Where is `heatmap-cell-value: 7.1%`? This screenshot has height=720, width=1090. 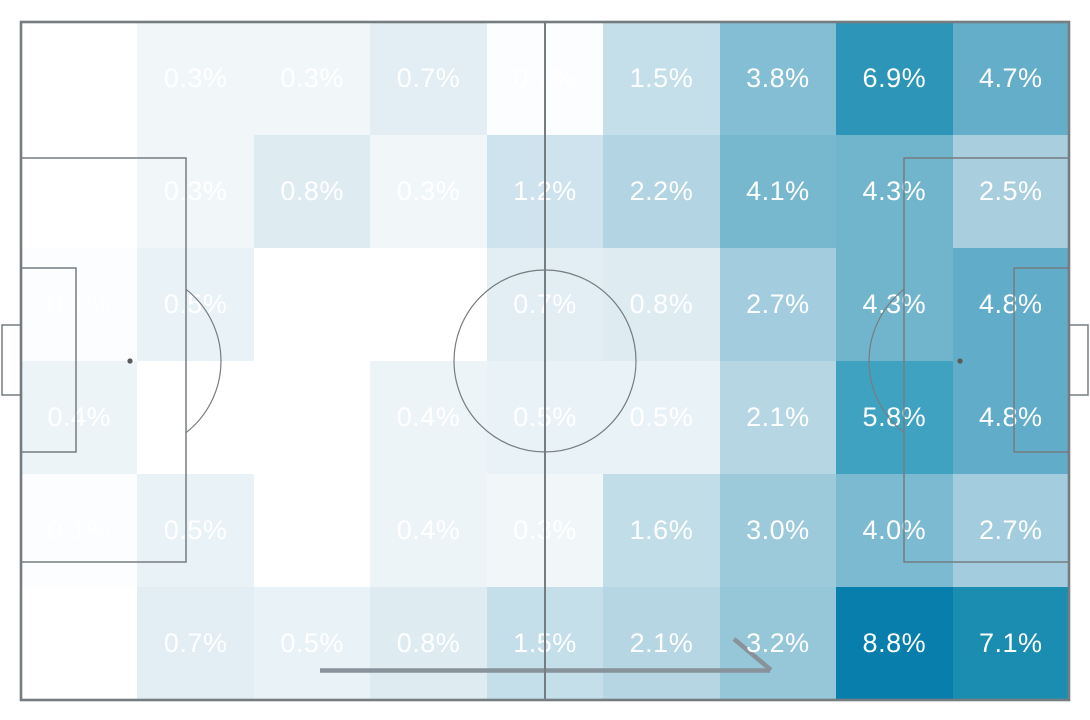
heatmap-cell-value: 7.1% is located at coordinates (1010, 643).